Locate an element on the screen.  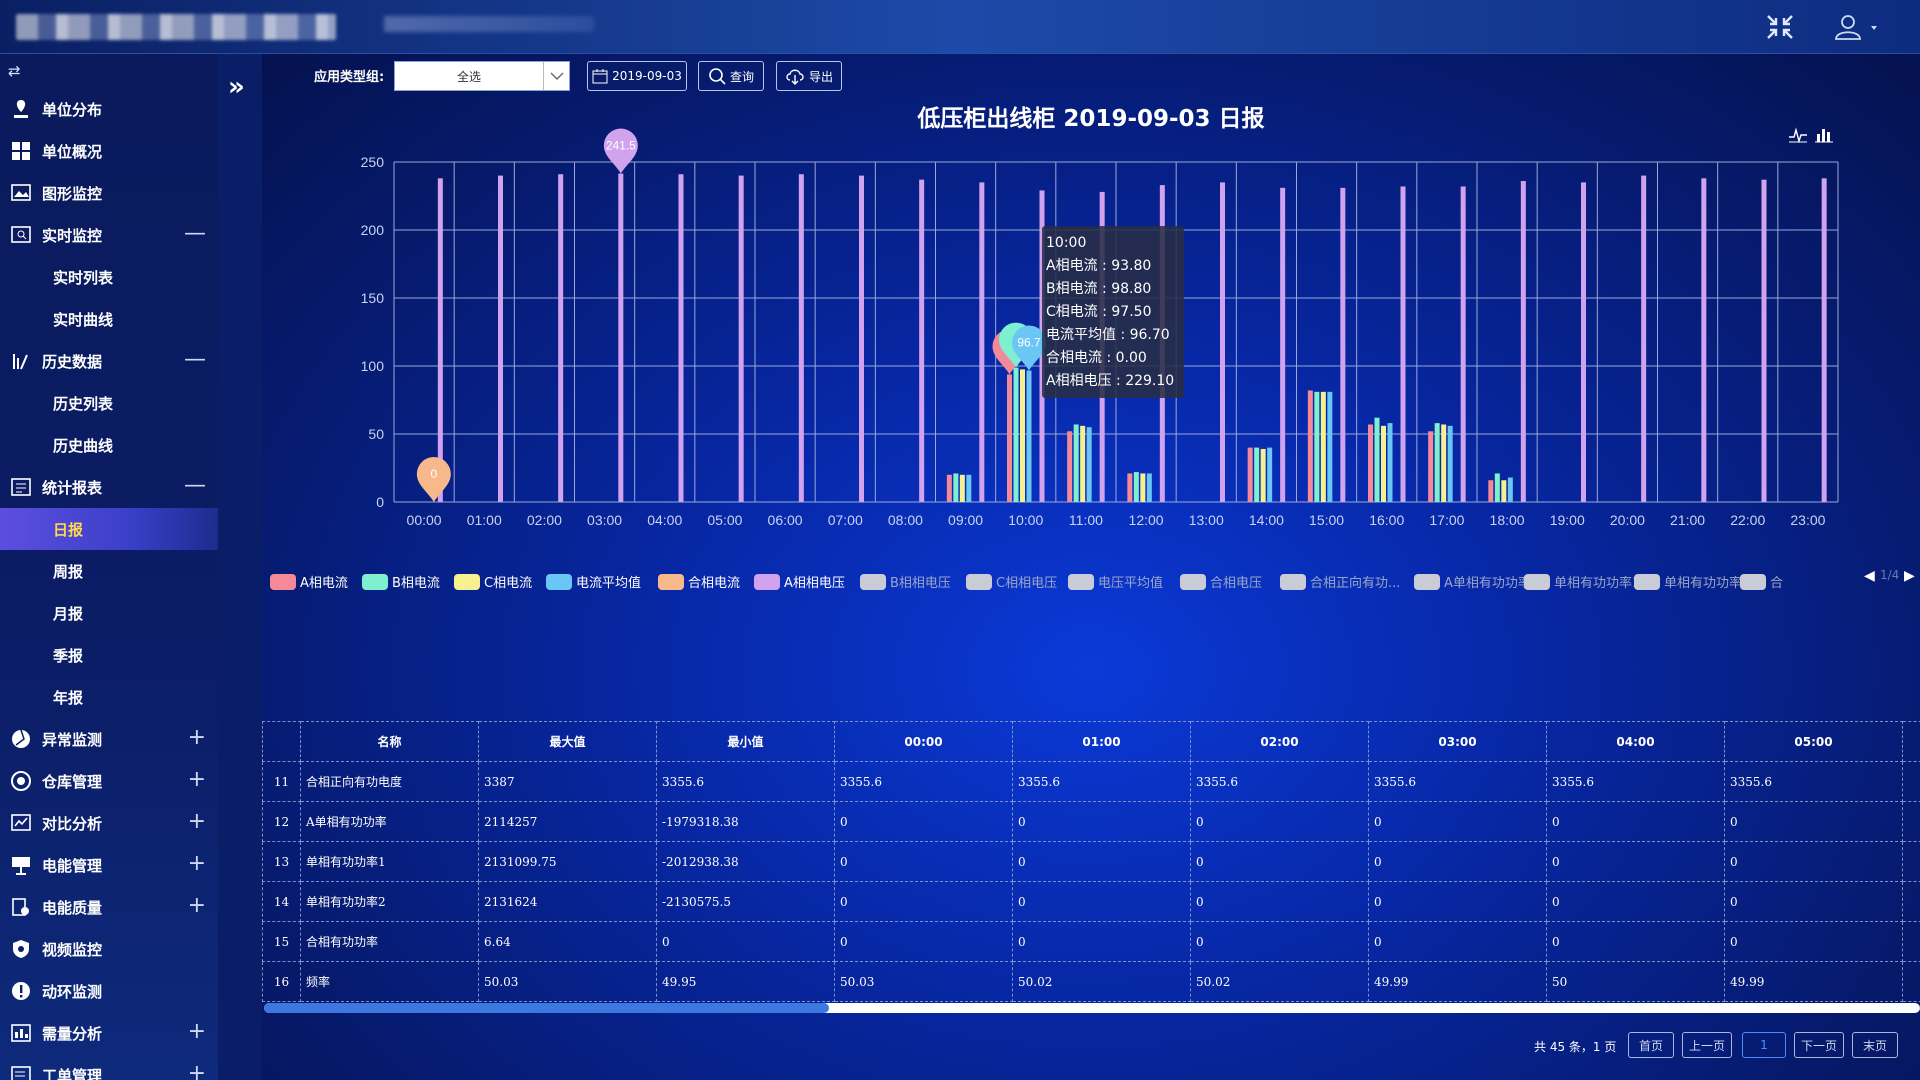
sidebar-item: 对比分析 + is located at coordinates (109, 823).